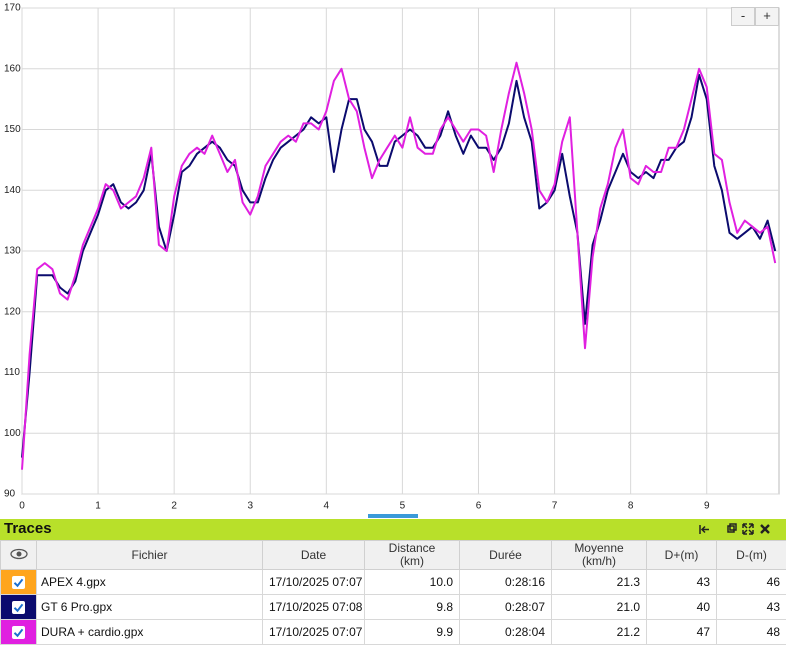  I want to click on detach-icon-back, so click(733, 527).